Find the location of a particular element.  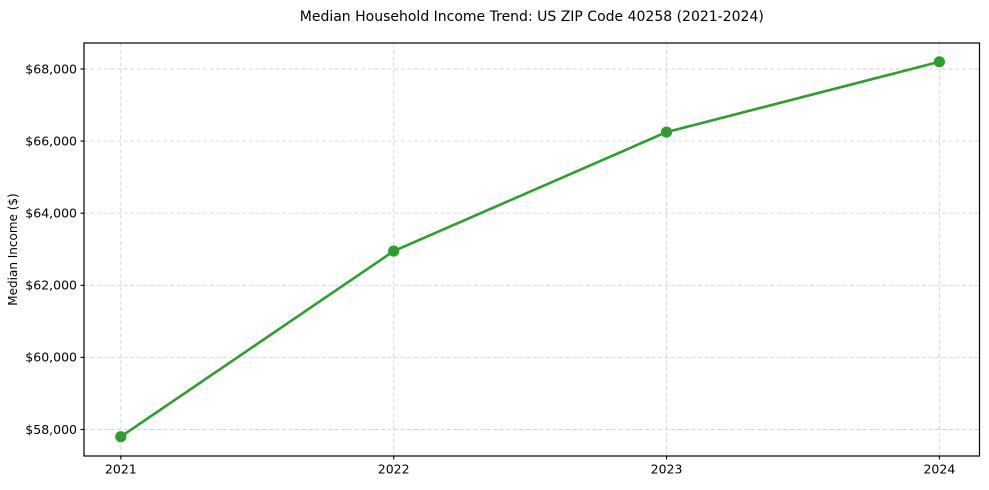

y-tick-label: $62,000 is located at coordinates (51, 285).